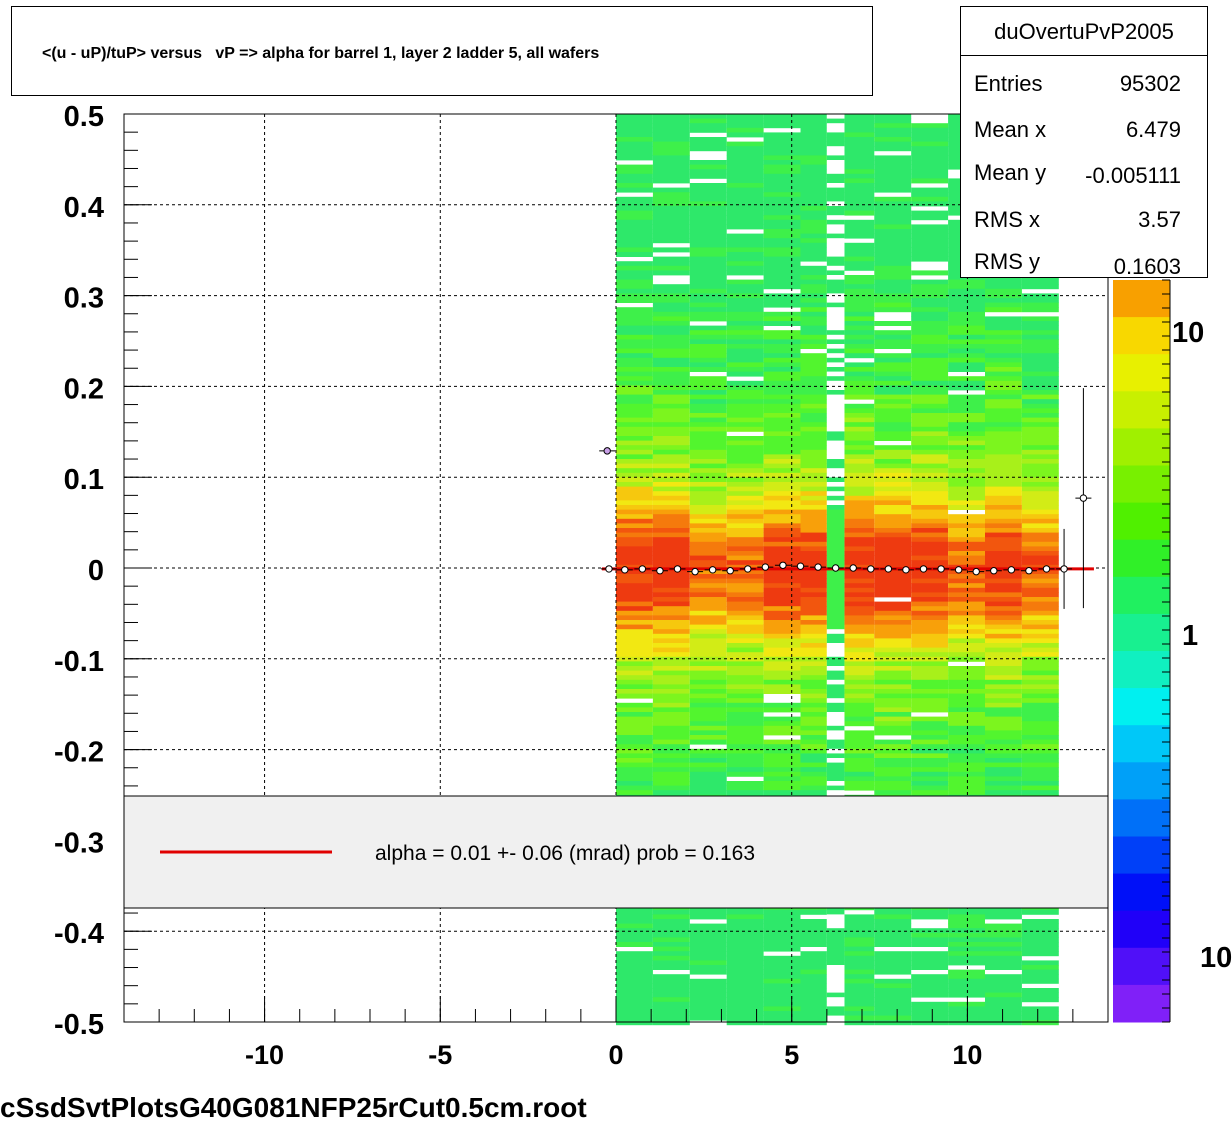 This screenshot has width=1232, height=1136. Describe the element at coordinates (835, 568) in the screenshot. I see `profile-point` at that location.